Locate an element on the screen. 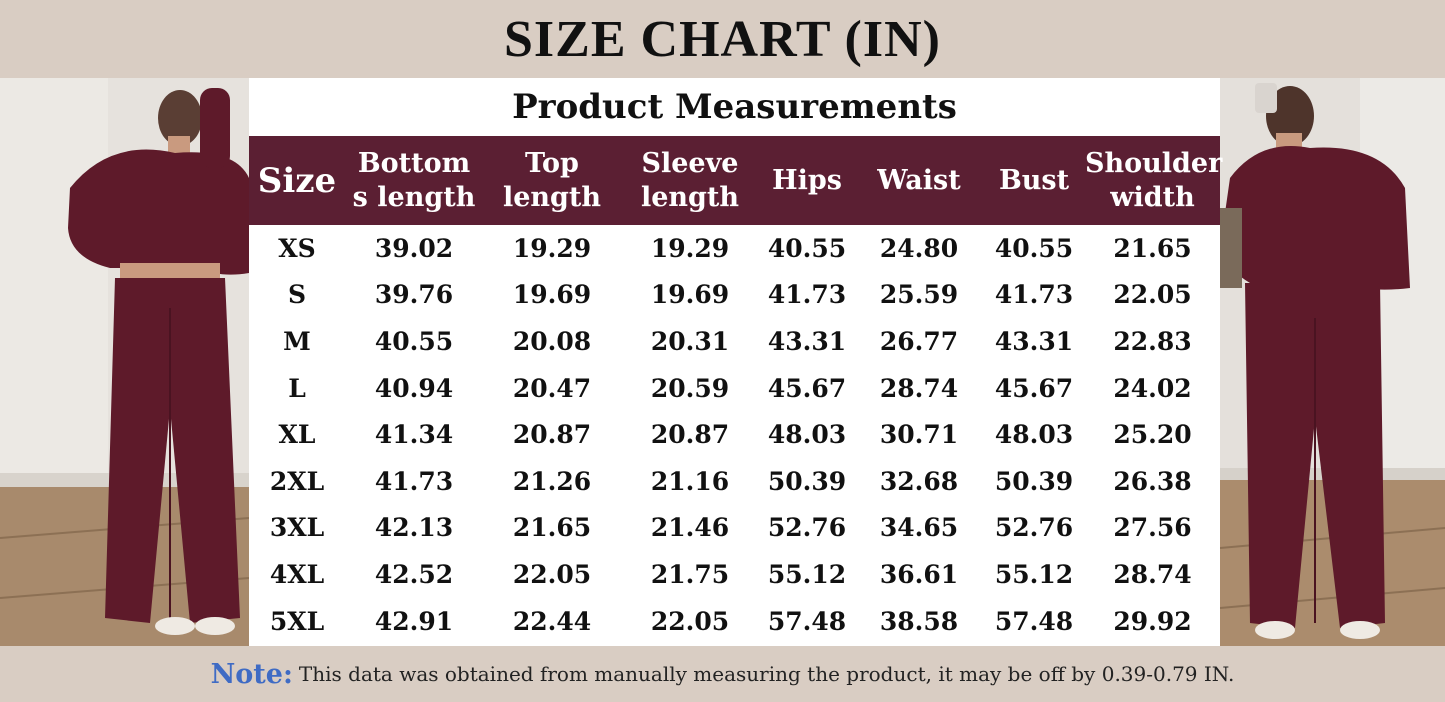 The height and width of the screenshot is (702, 1445). measurement-cell: 20.08 is located at coordinates (552, 341).